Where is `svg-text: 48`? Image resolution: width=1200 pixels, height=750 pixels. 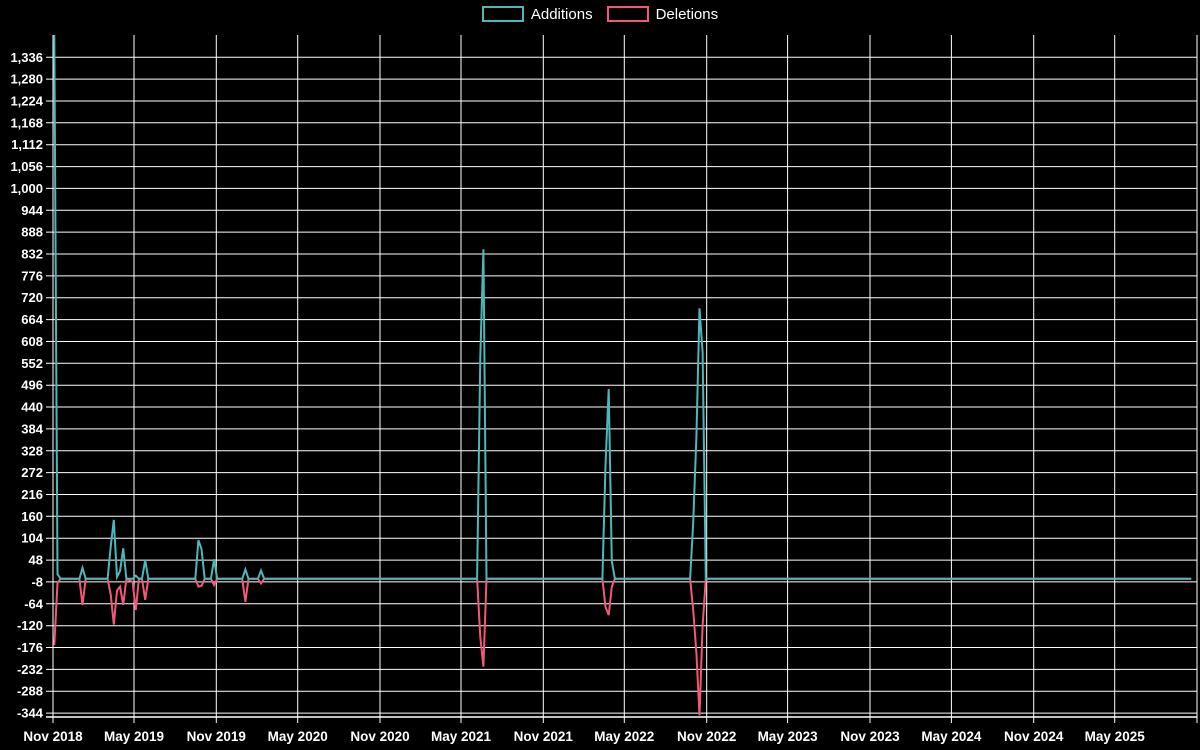
svg-text: 48 is located at coordinates (36, 560).